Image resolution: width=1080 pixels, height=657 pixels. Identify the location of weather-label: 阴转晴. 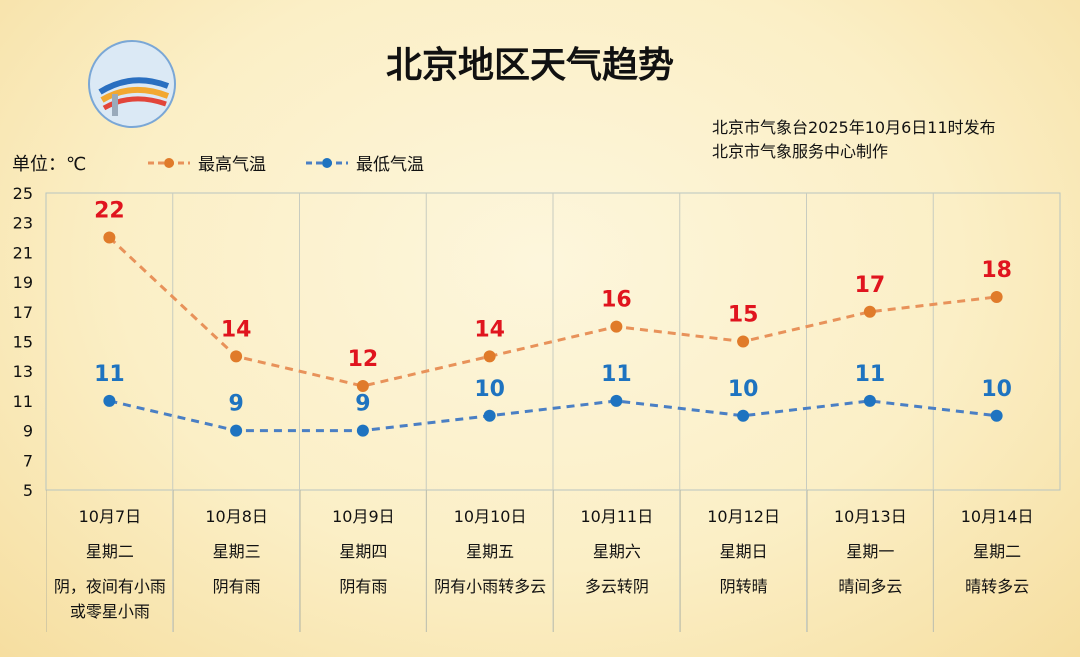
(743, 586).